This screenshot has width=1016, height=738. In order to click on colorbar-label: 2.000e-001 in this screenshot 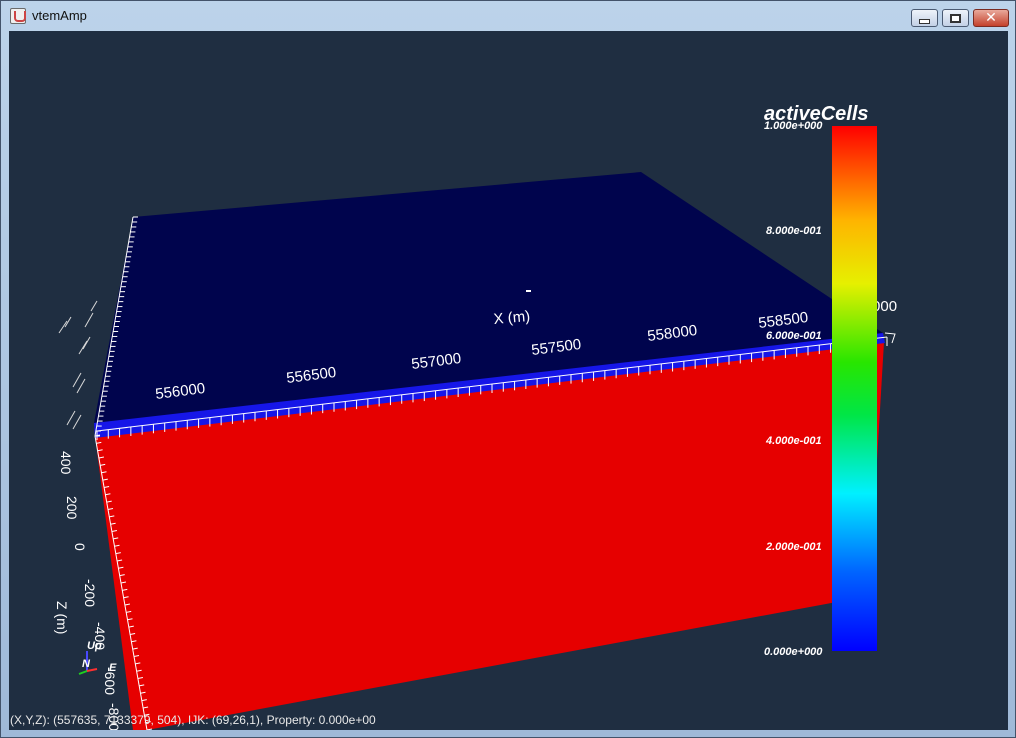, I will do `click(793, 547)`.